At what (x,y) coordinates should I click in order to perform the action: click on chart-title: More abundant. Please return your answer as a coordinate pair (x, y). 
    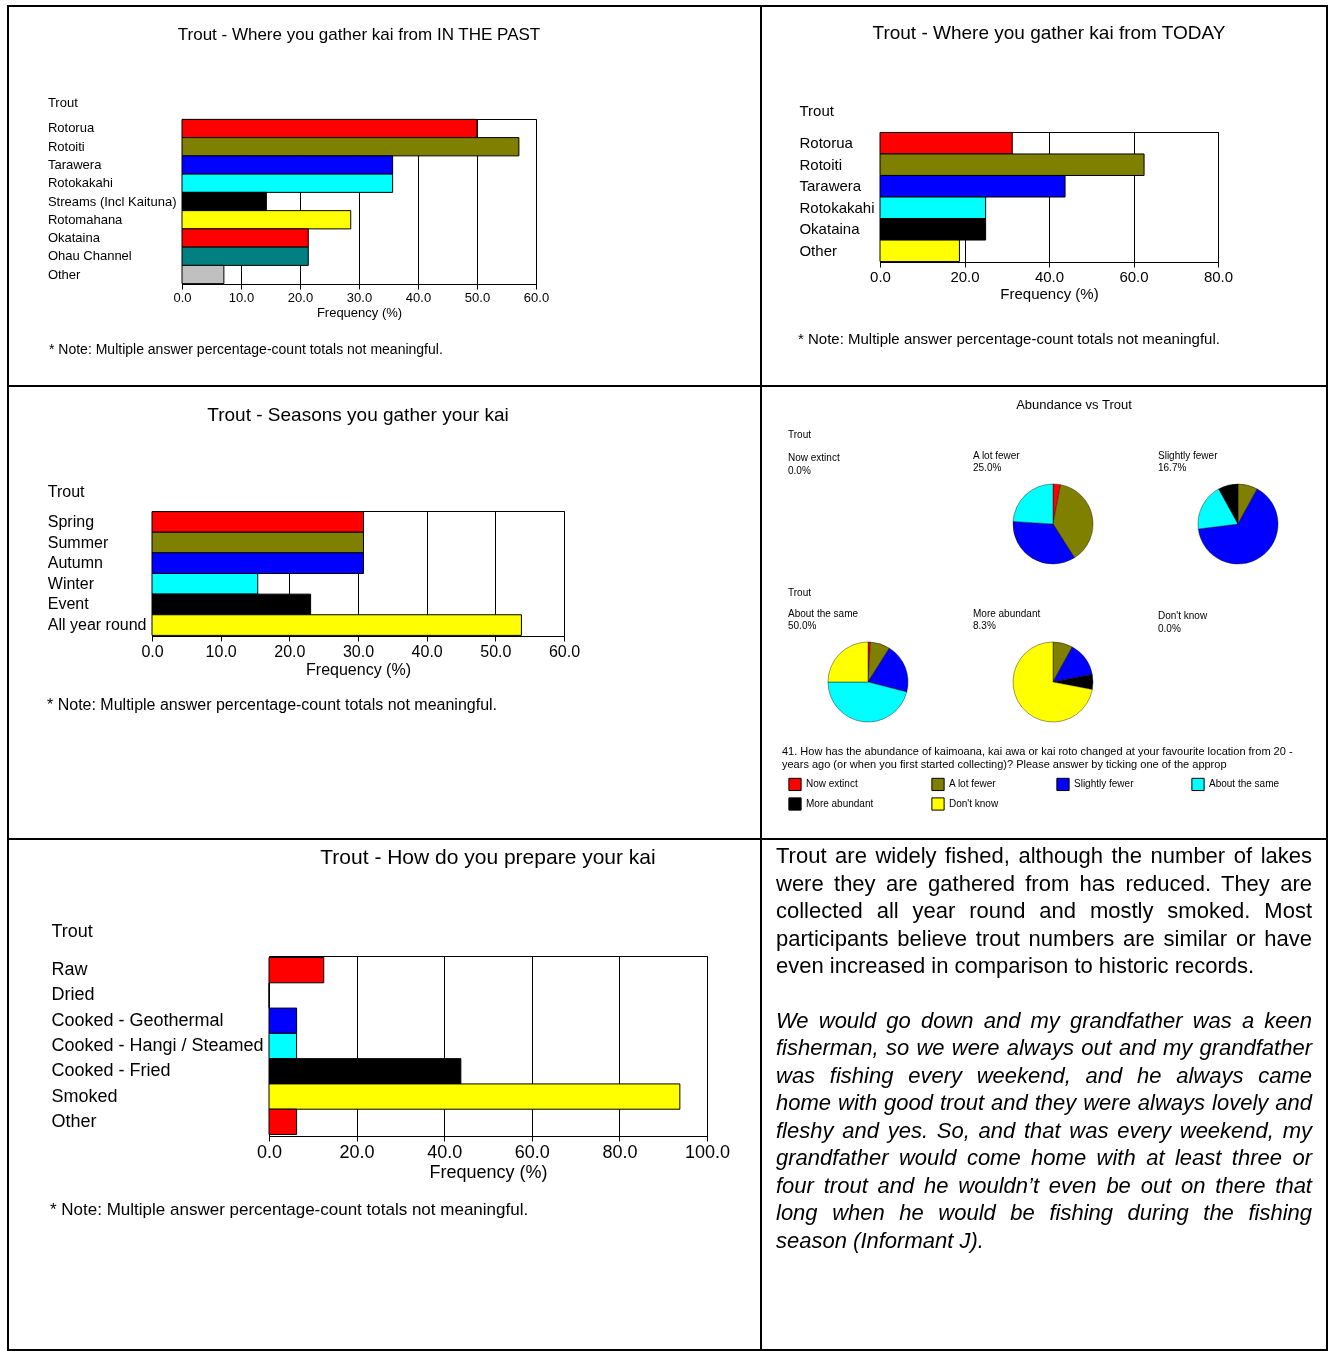
    Looking at the image, I should click on (1007, 614).